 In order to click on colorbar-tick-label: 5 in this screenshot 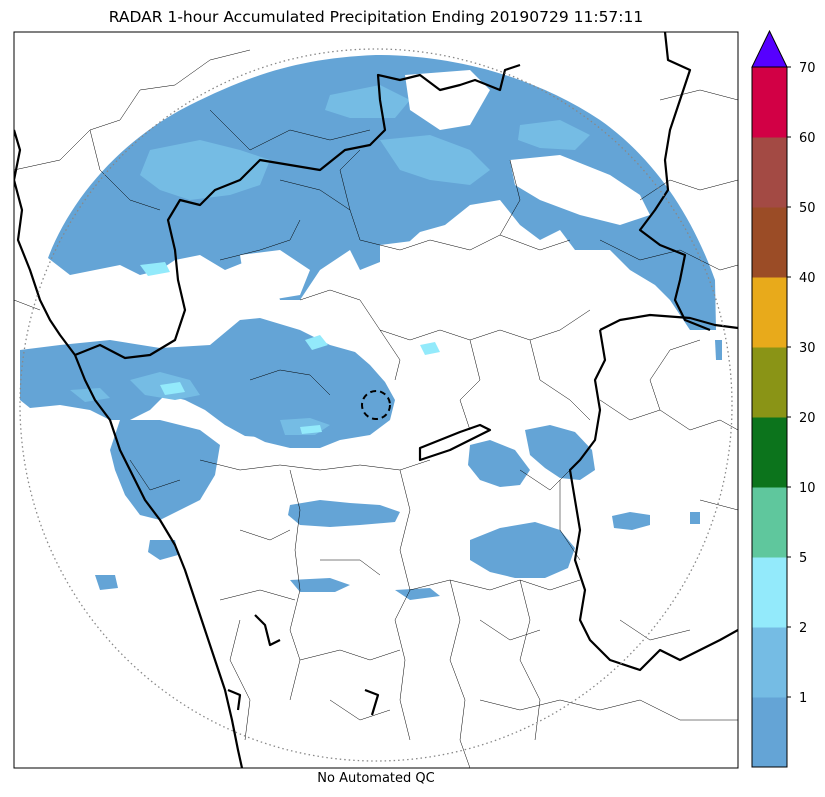, I will do `click(803, 558)`.